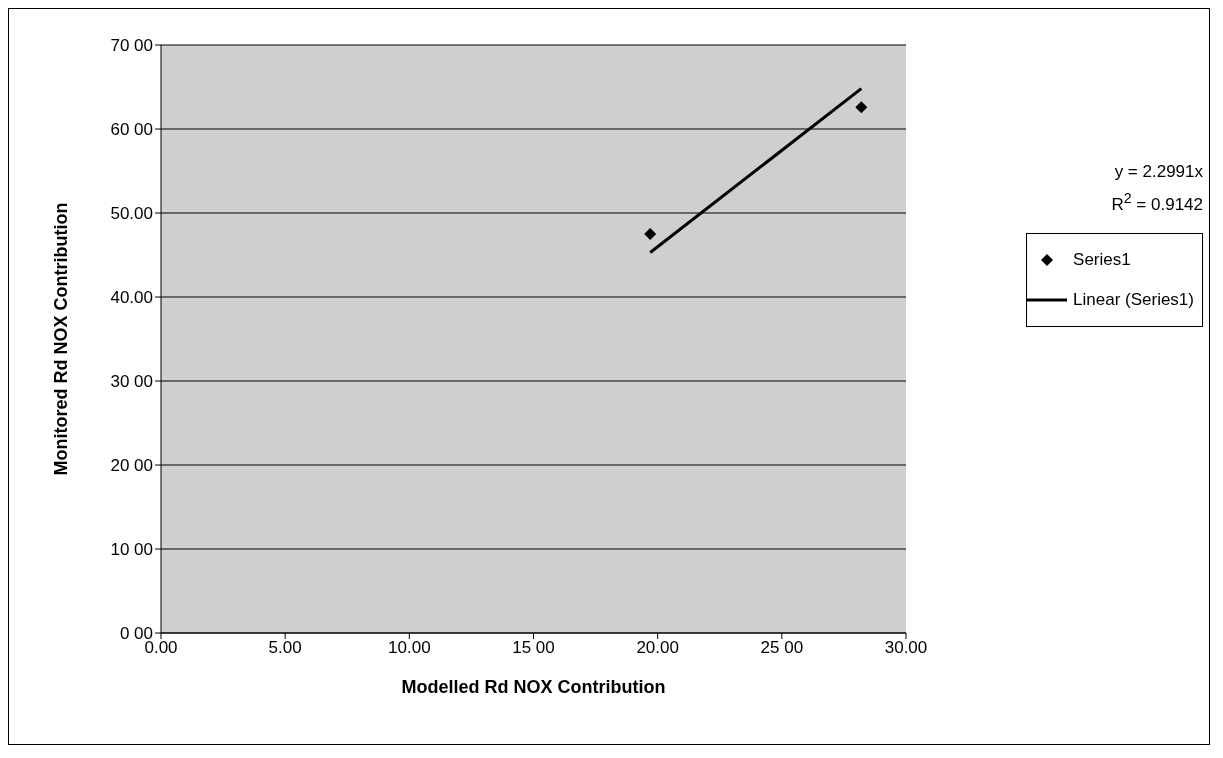 Image resolution: width=1223 pixels, height=758 pixels. What do you see at coordinates (131, 298) in the screenshot?
I see `y-tick-label: 40.00` at bounding box center [131, 298].